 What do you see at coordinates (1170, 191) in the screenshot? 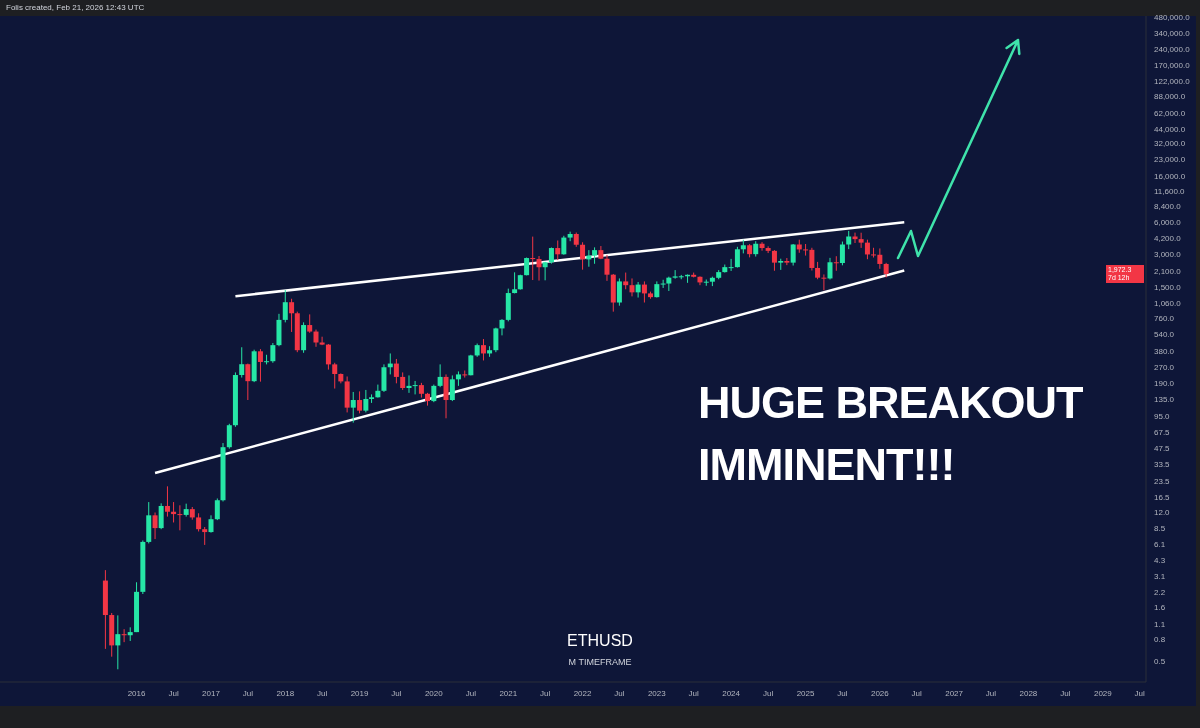
I see `y-tick-label: 11,600.0` at bounding box center [1170, 191].